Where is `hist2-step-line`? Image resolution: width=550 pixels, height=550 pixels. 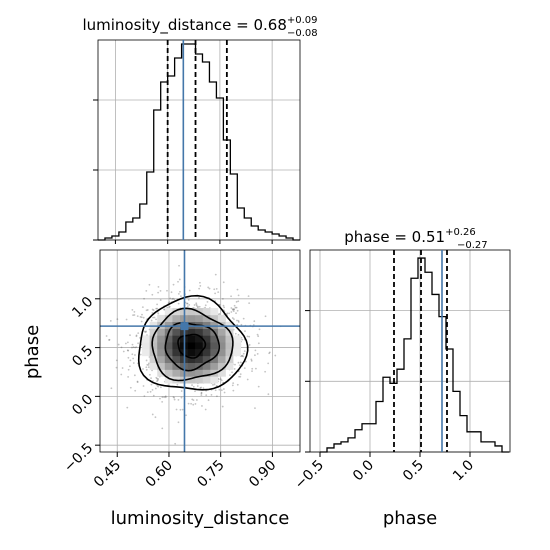 hist2-step-line is located at coordinates (414, 355).